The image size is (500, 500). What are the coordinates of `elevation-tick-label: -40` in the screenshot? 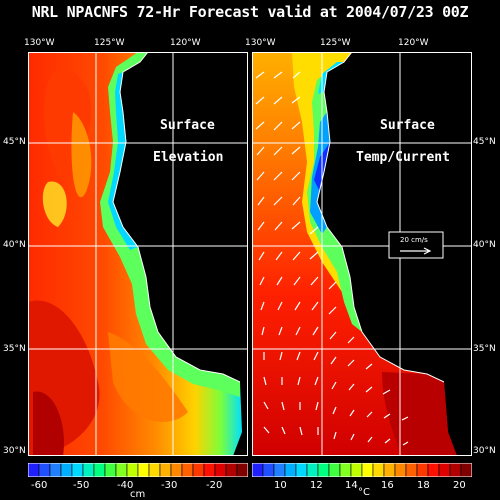 It's located at (125, 485).